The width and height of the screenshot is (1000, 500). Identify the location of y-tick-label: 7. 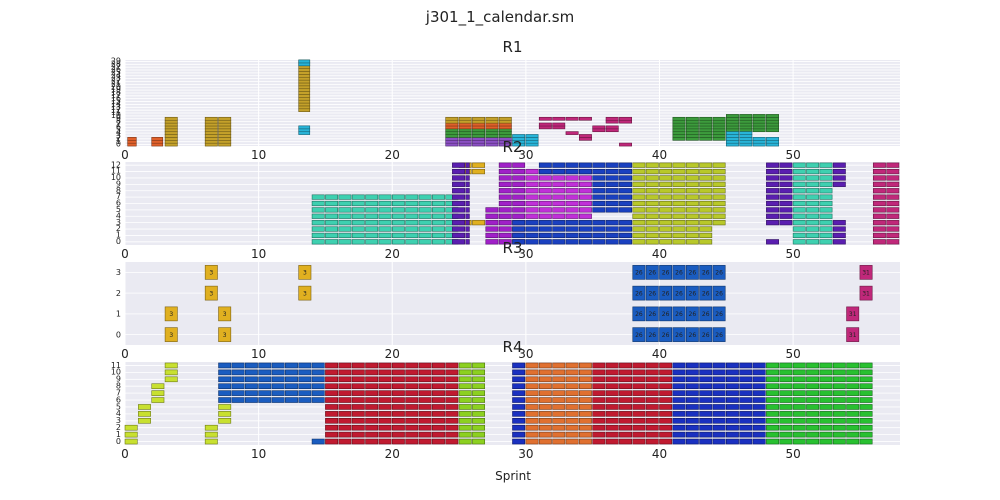
(118, 196).